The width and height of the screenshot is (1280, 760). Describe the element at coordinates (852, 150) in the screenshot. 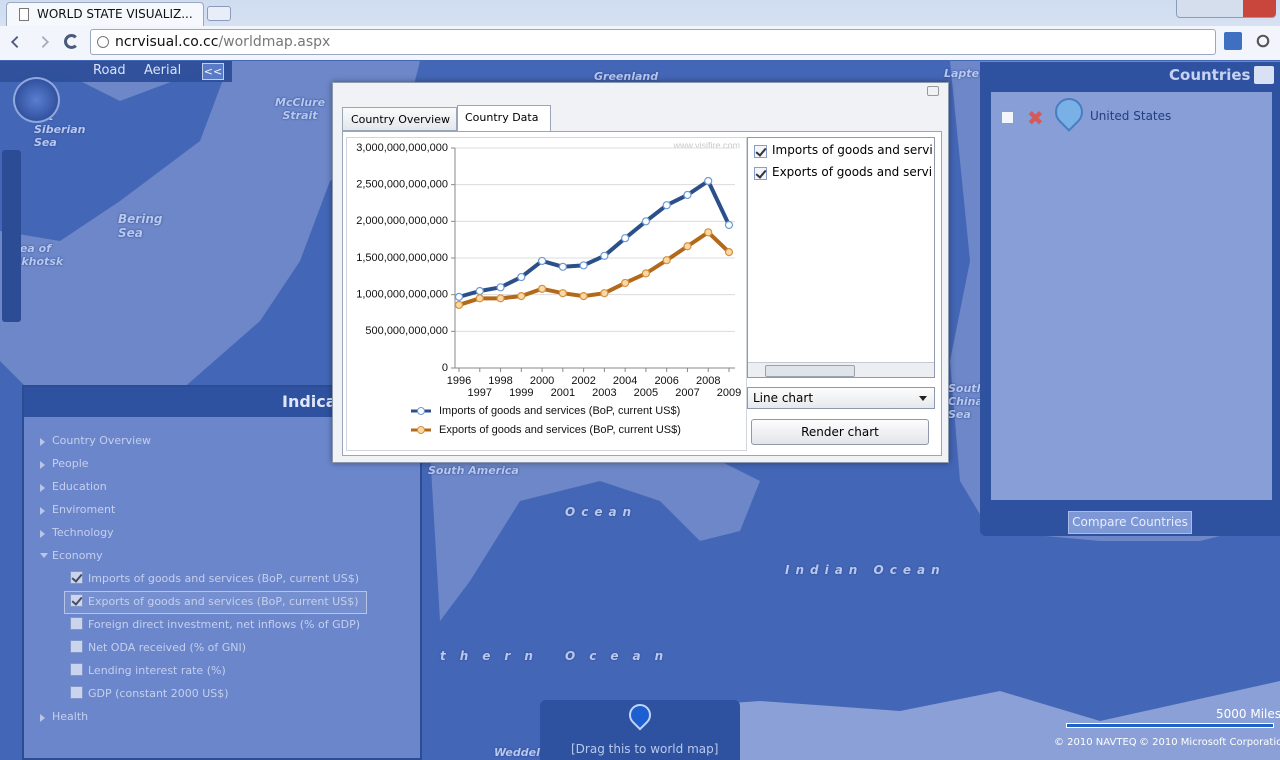

I see `series-item: Imports of goods and services` at that location.